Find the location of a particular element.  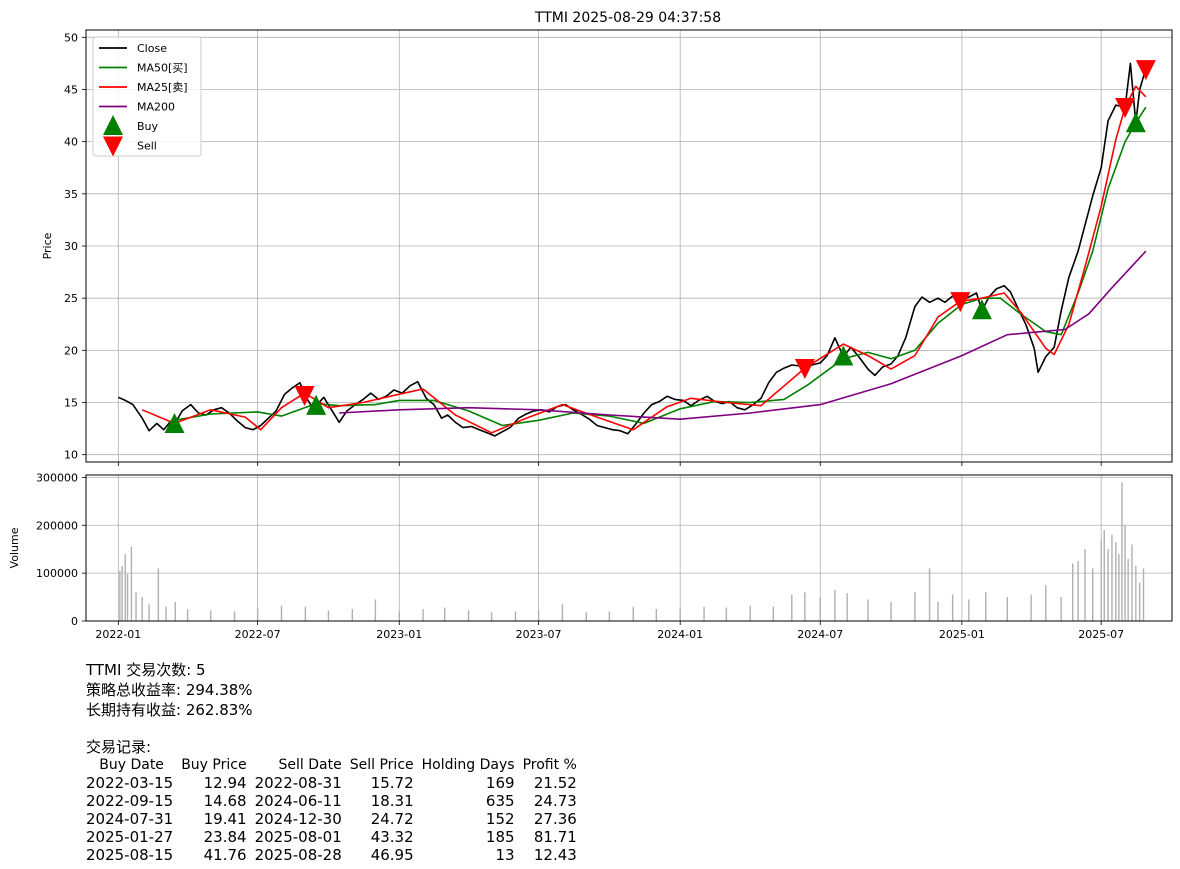

buy-hold-return: 长期持有收益: 262.83% is located at coordinates (169, 710).